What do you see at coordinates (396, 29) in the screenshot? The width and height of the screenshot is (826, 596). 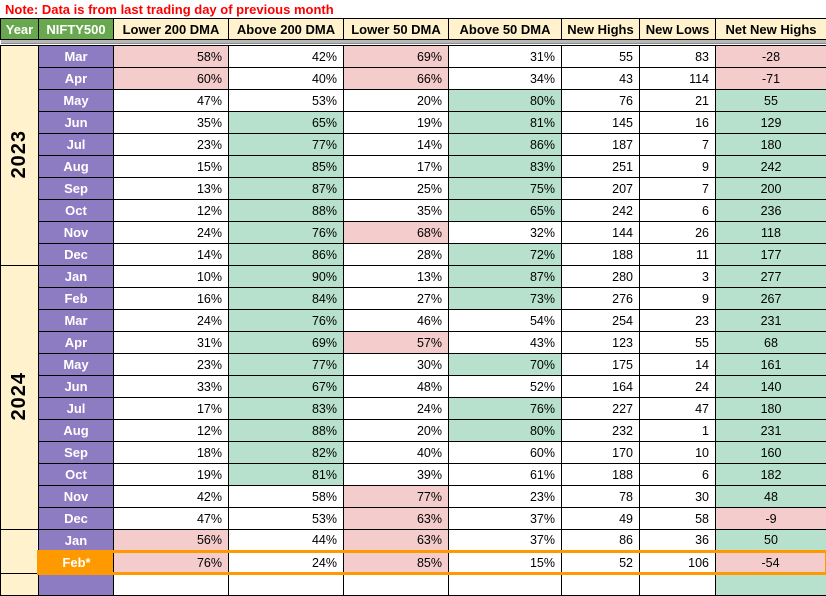 I see `column-header-lower-50-dma: Lower 50 DMA` at bounding box center [396, 29].